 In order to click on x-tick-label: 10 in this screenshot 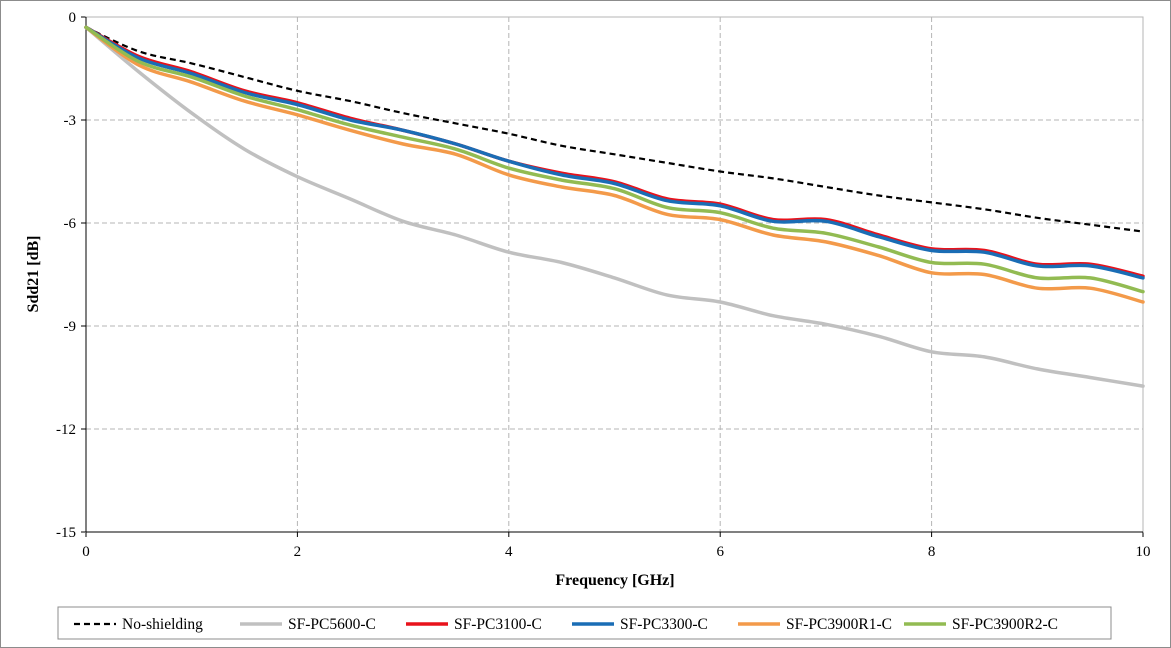, I will do `click(1143, 552)`.